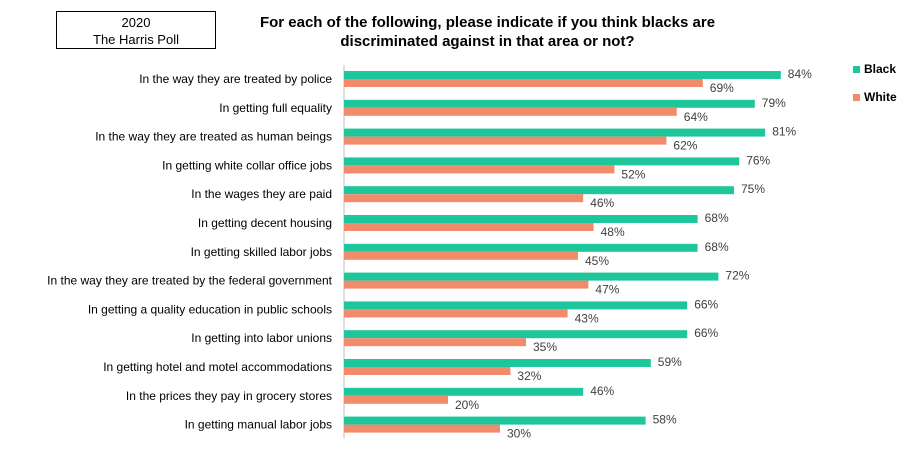  Describe the element at coordinates (665, 420) in the screenshot. I see `data-label-black: 58%` at that location.